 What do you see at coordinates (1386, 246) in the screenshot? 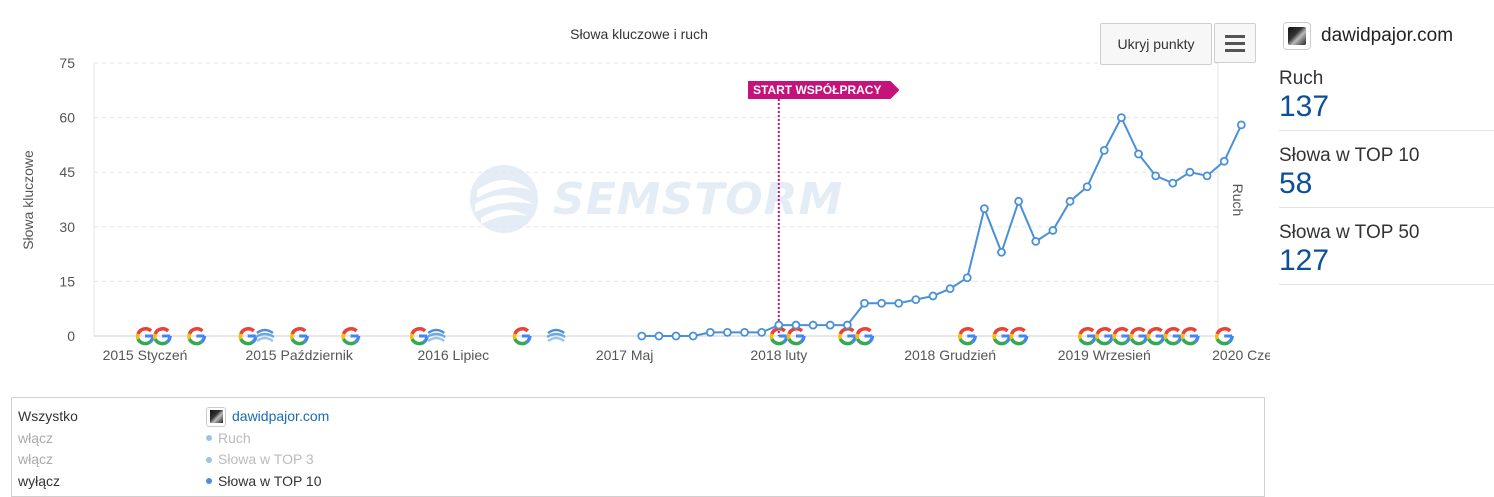
I see `stat-top50: Słowa w TOP 50 127` at bounding box center [1386, 246].